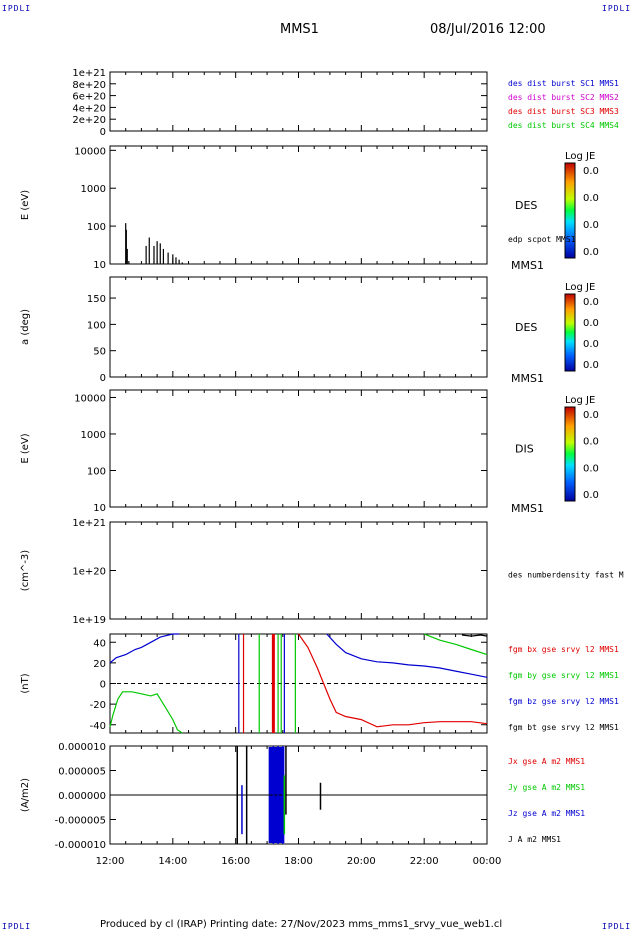 This screenshot has height=934, width=630. What do you see at coordinates (25, 795) in the screenshot?
I see `y-axis-label: (A/m2)` at bounding box center [25, 795].